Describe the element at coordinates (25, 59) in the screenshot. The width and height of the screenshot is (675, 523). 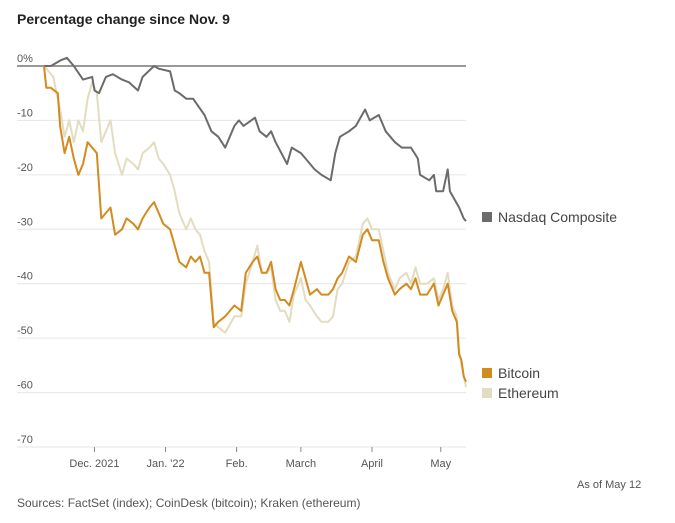
I see `y-tick-label: 0%` at that location.